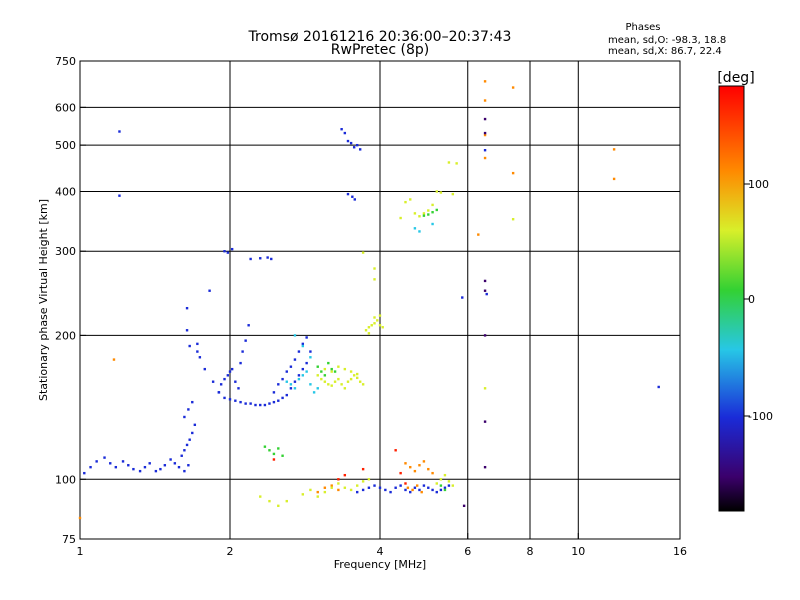 The width and height of the screenshot is (800, 600). I want to click on colorbar-label: [deg], so click(735, 78).